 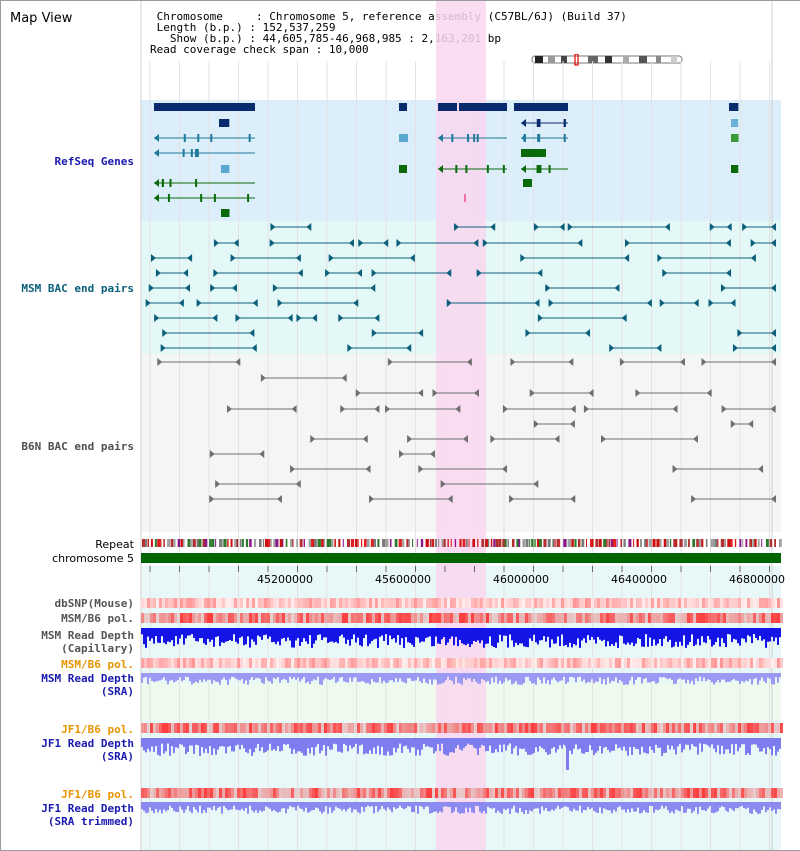 I want to click on msm-sra-depth-track-label: MSM Read Depth (SRA), so click(x=87, y=685).